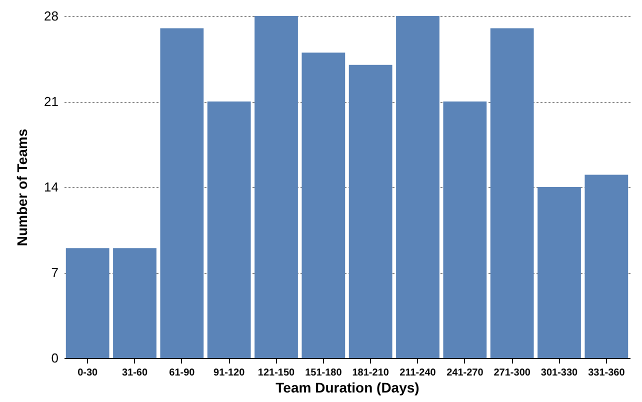 Image resolution: width=642 pixels, height=402 pixels. I want to click on x-tick-label: 241-270, so click(465, 373).